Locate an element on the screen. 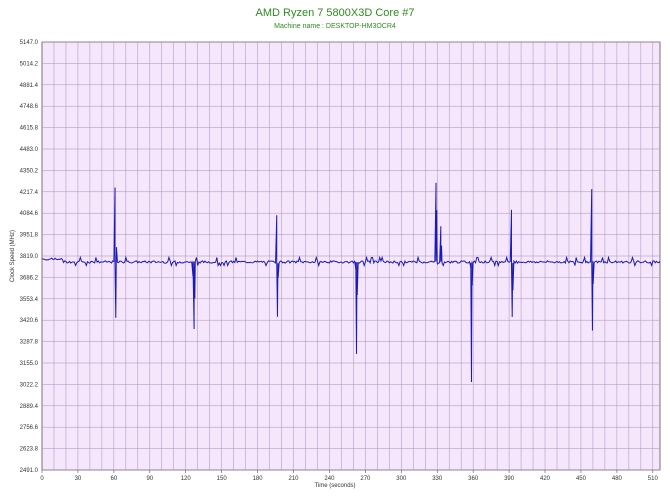 Image resolution: width=670 pixels, height=502 pixels. x-tick-label: 120 is located at coordinates (186, 479).